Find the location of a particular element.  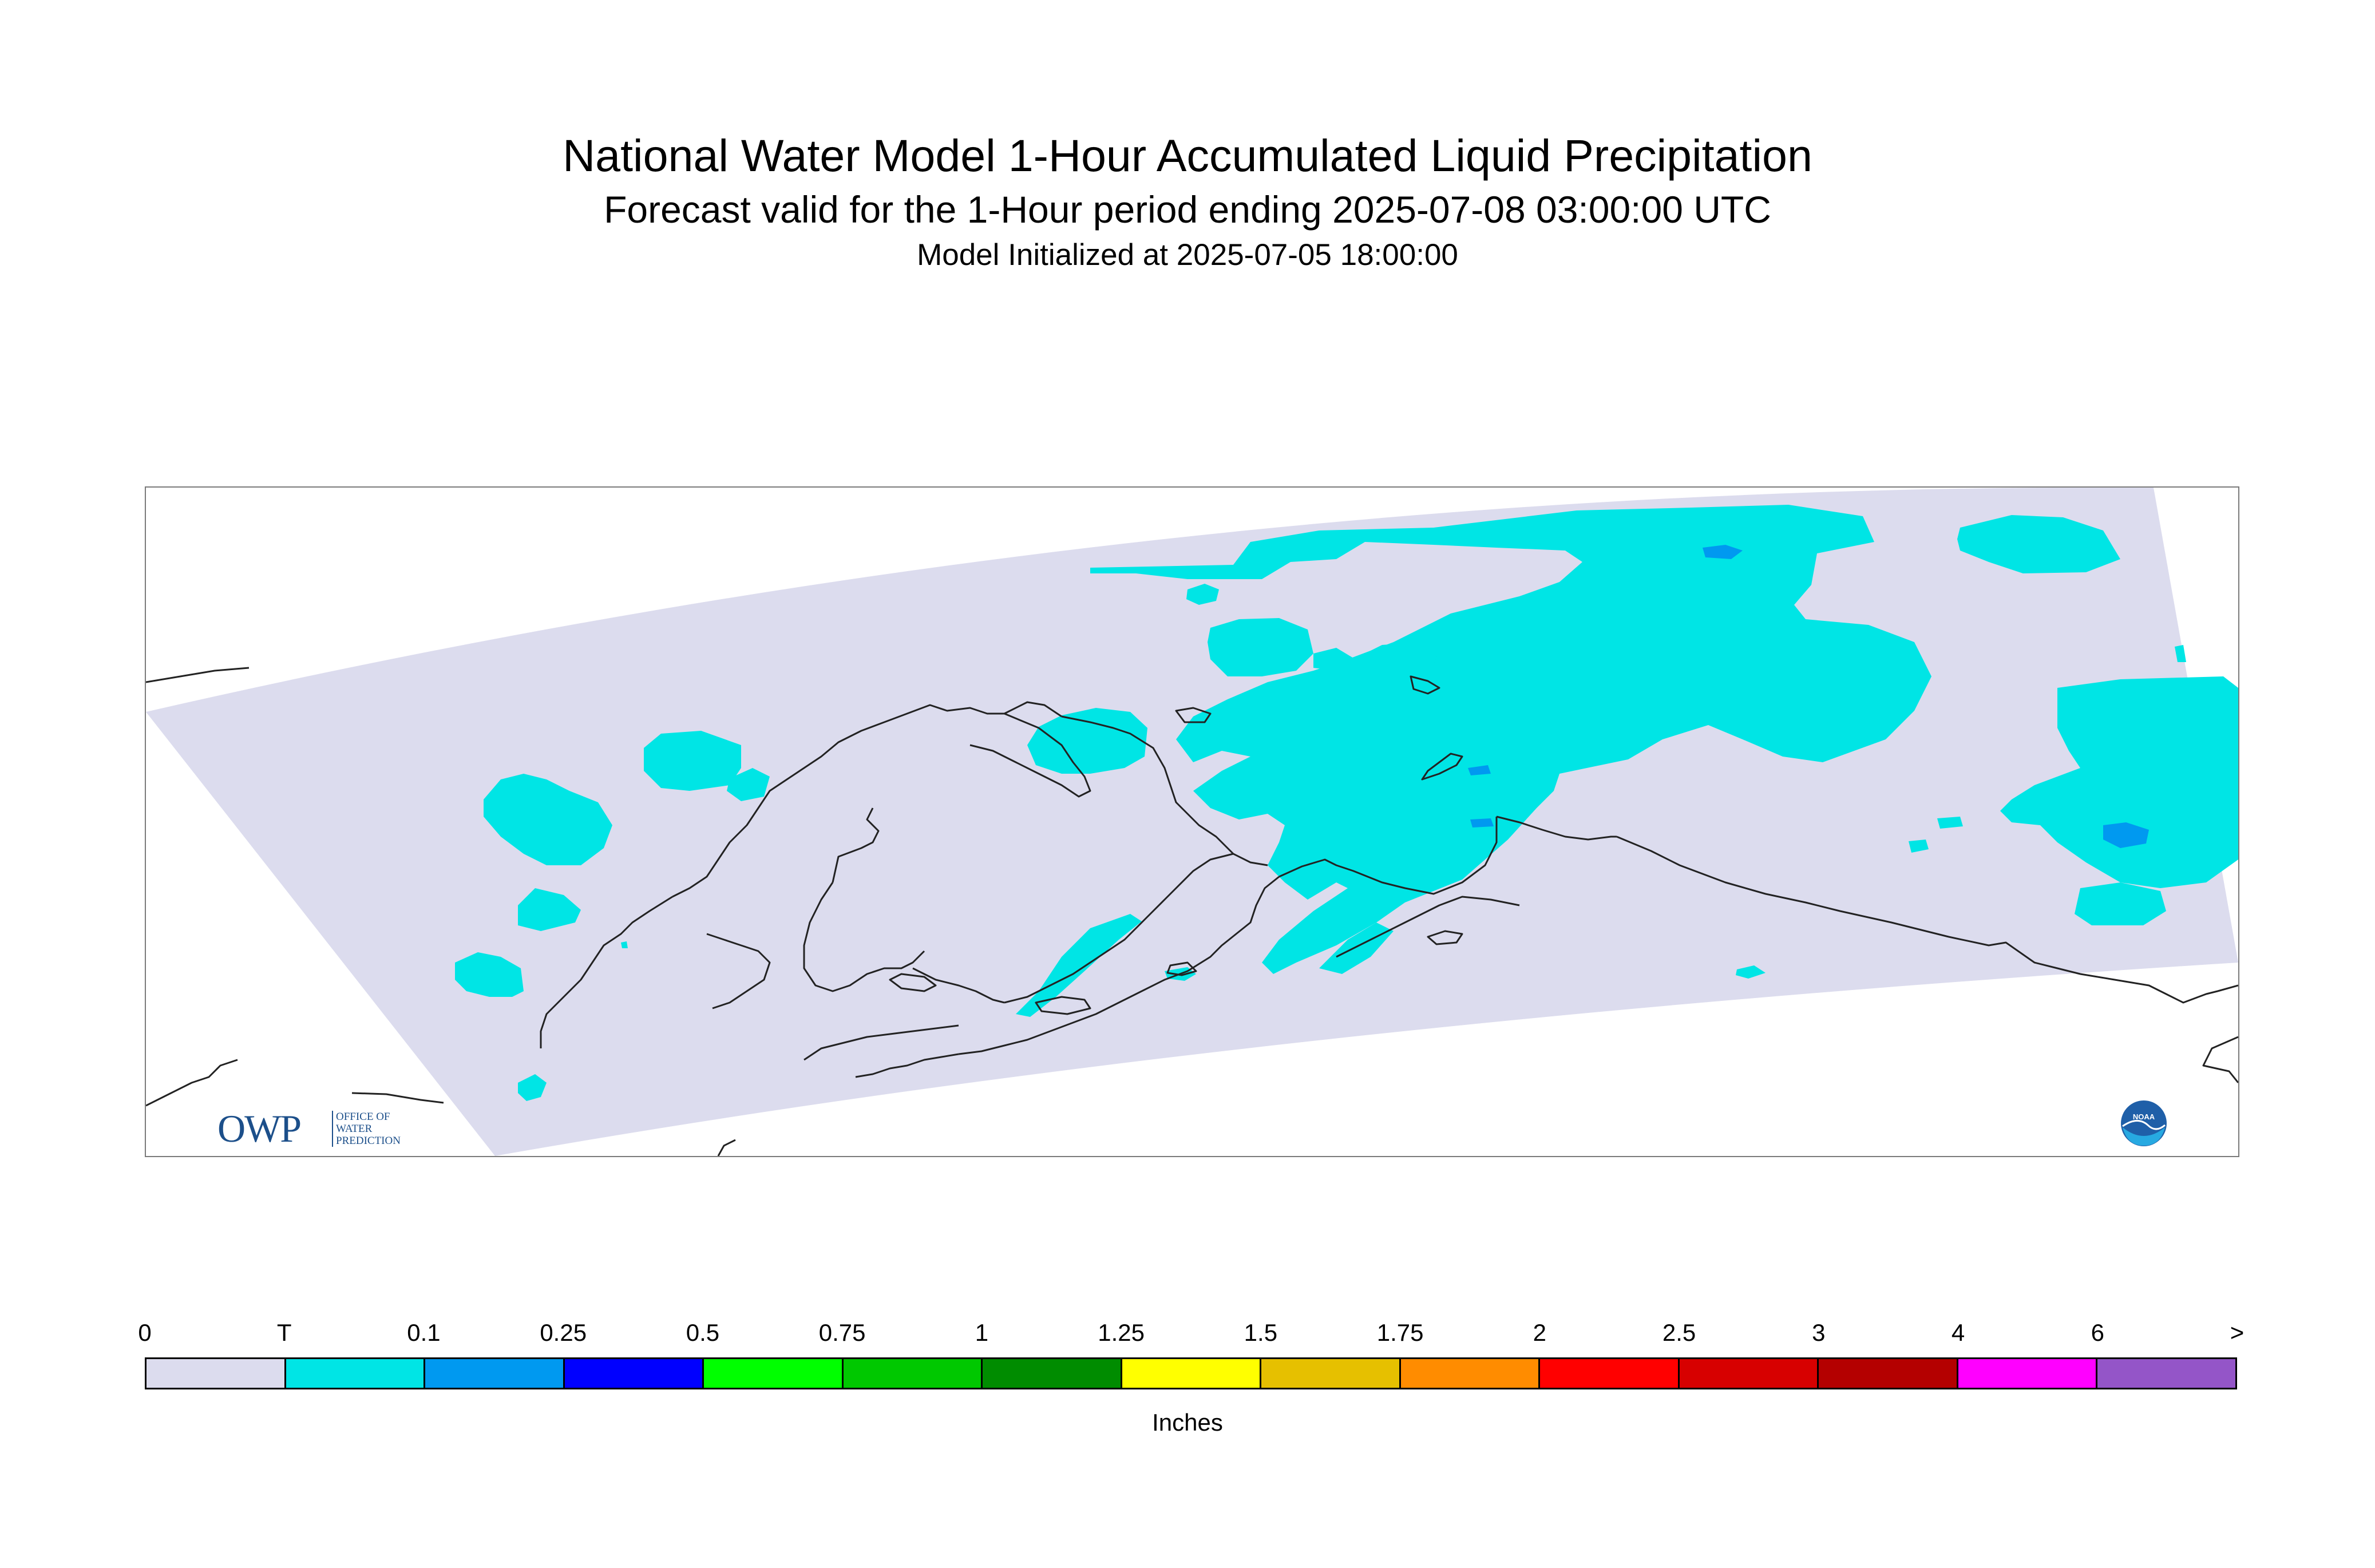

legend-tick-label: 0.5 is located at coordinates (703, 1332).